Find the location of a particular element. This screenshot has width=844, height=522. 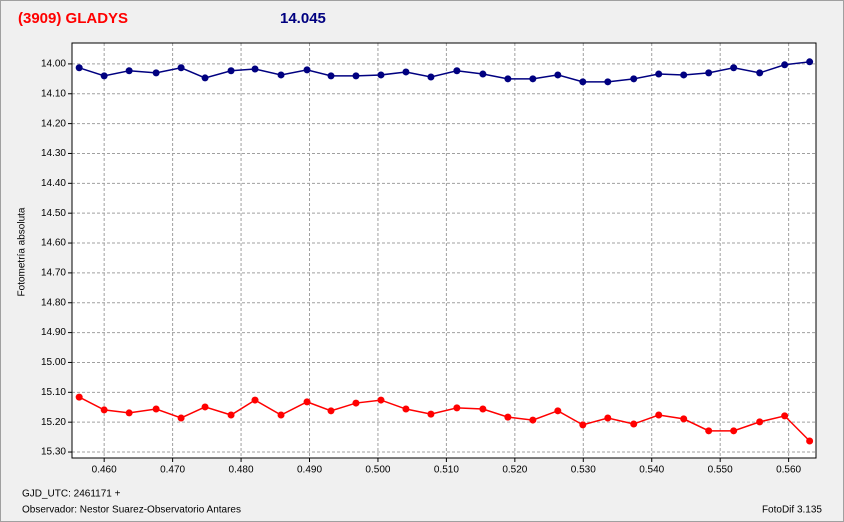

x-tick-label: 0.560 is located at coordinates (788, 470).